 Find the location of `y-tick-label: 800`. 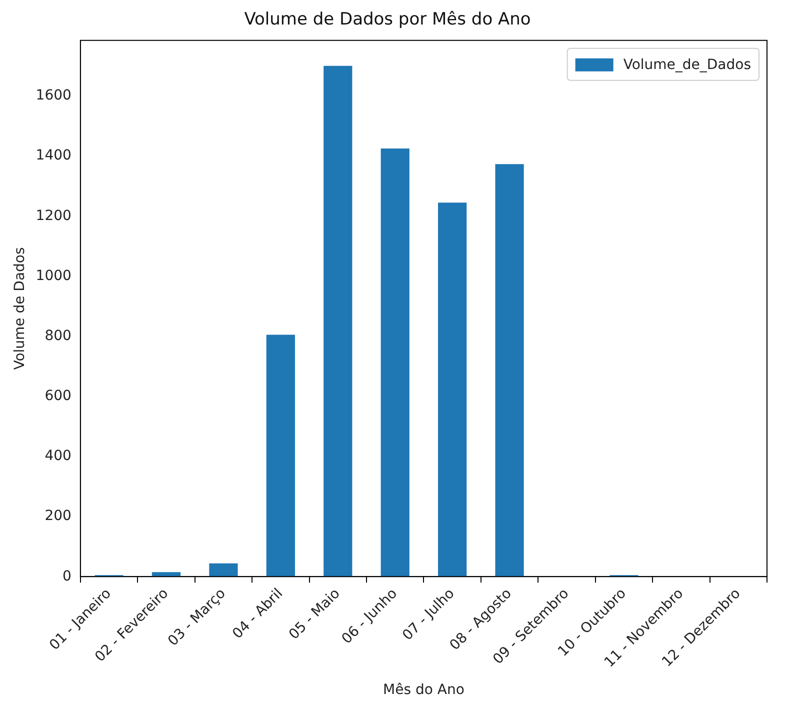

y-tick-label: 800 is located at coordinates (58, 336).